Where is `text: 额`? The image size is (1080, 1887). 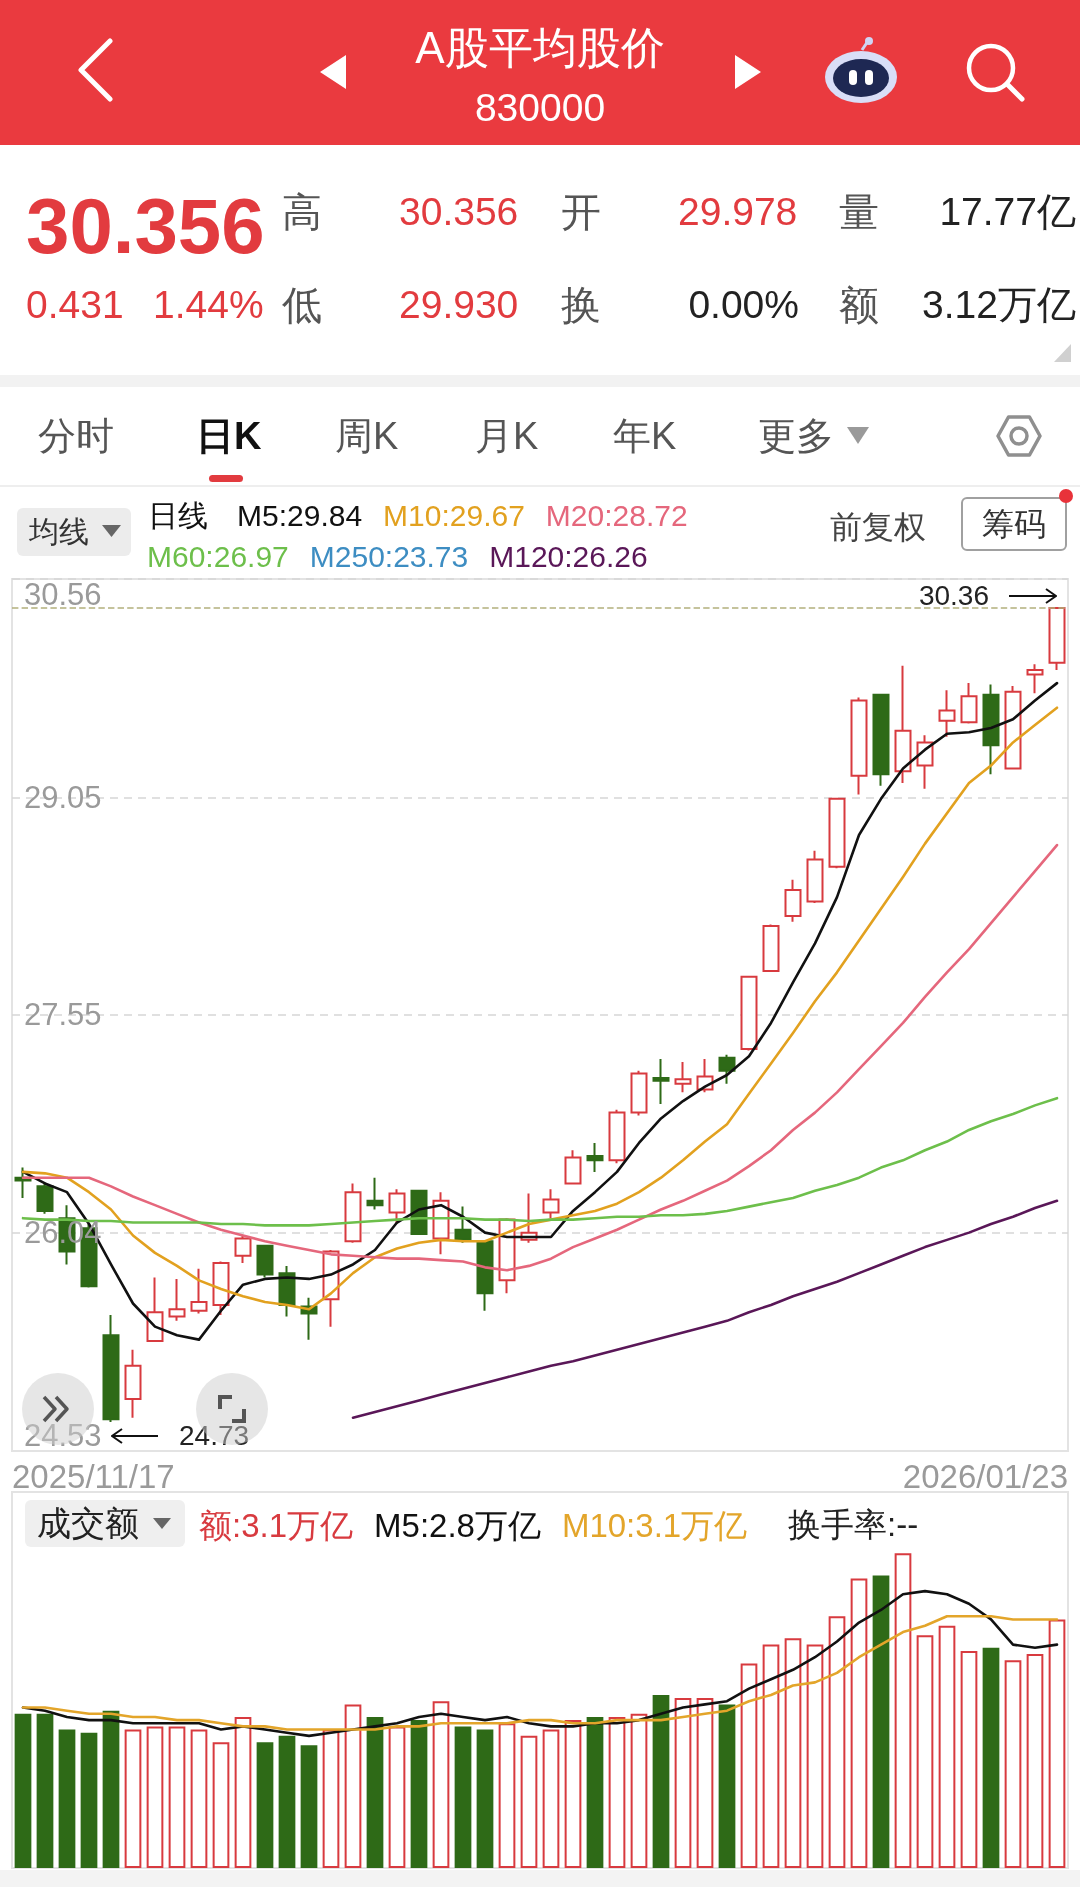
text: 额 is located at coordinates (859, 305).